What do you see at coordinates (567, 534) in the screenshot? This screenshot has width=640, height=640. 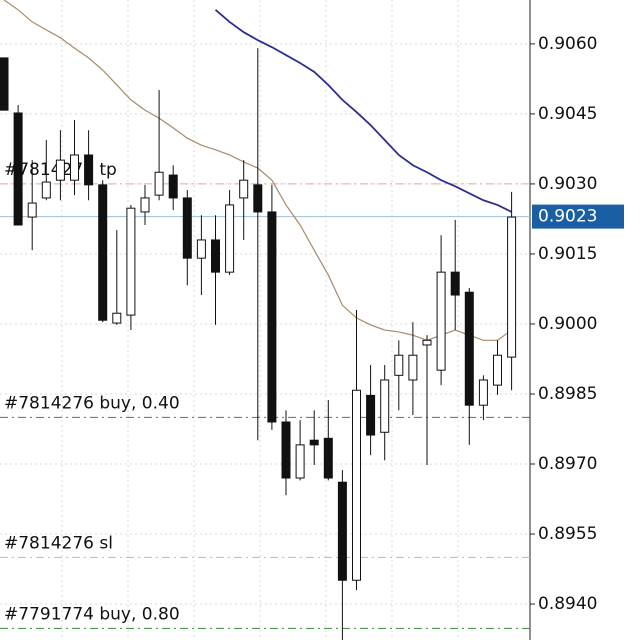 I see `y-tick-label: 0.8955` at bounding box center [567, 534].